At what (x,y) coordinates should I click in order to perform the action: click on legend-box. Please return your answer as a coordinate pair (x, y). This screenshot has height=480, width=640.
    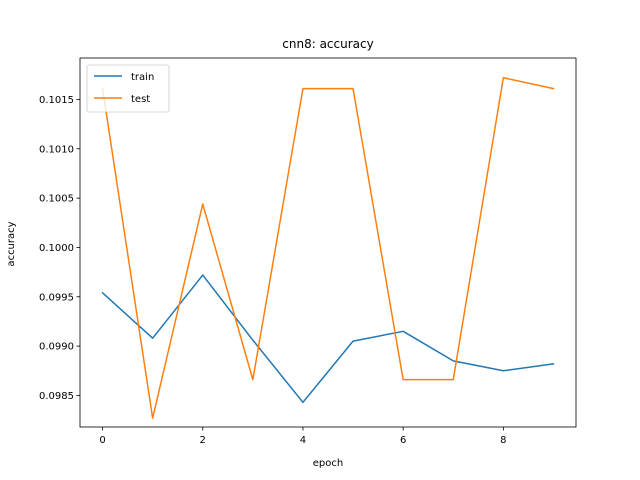
    Looking at the image, I should click on (128, 88).